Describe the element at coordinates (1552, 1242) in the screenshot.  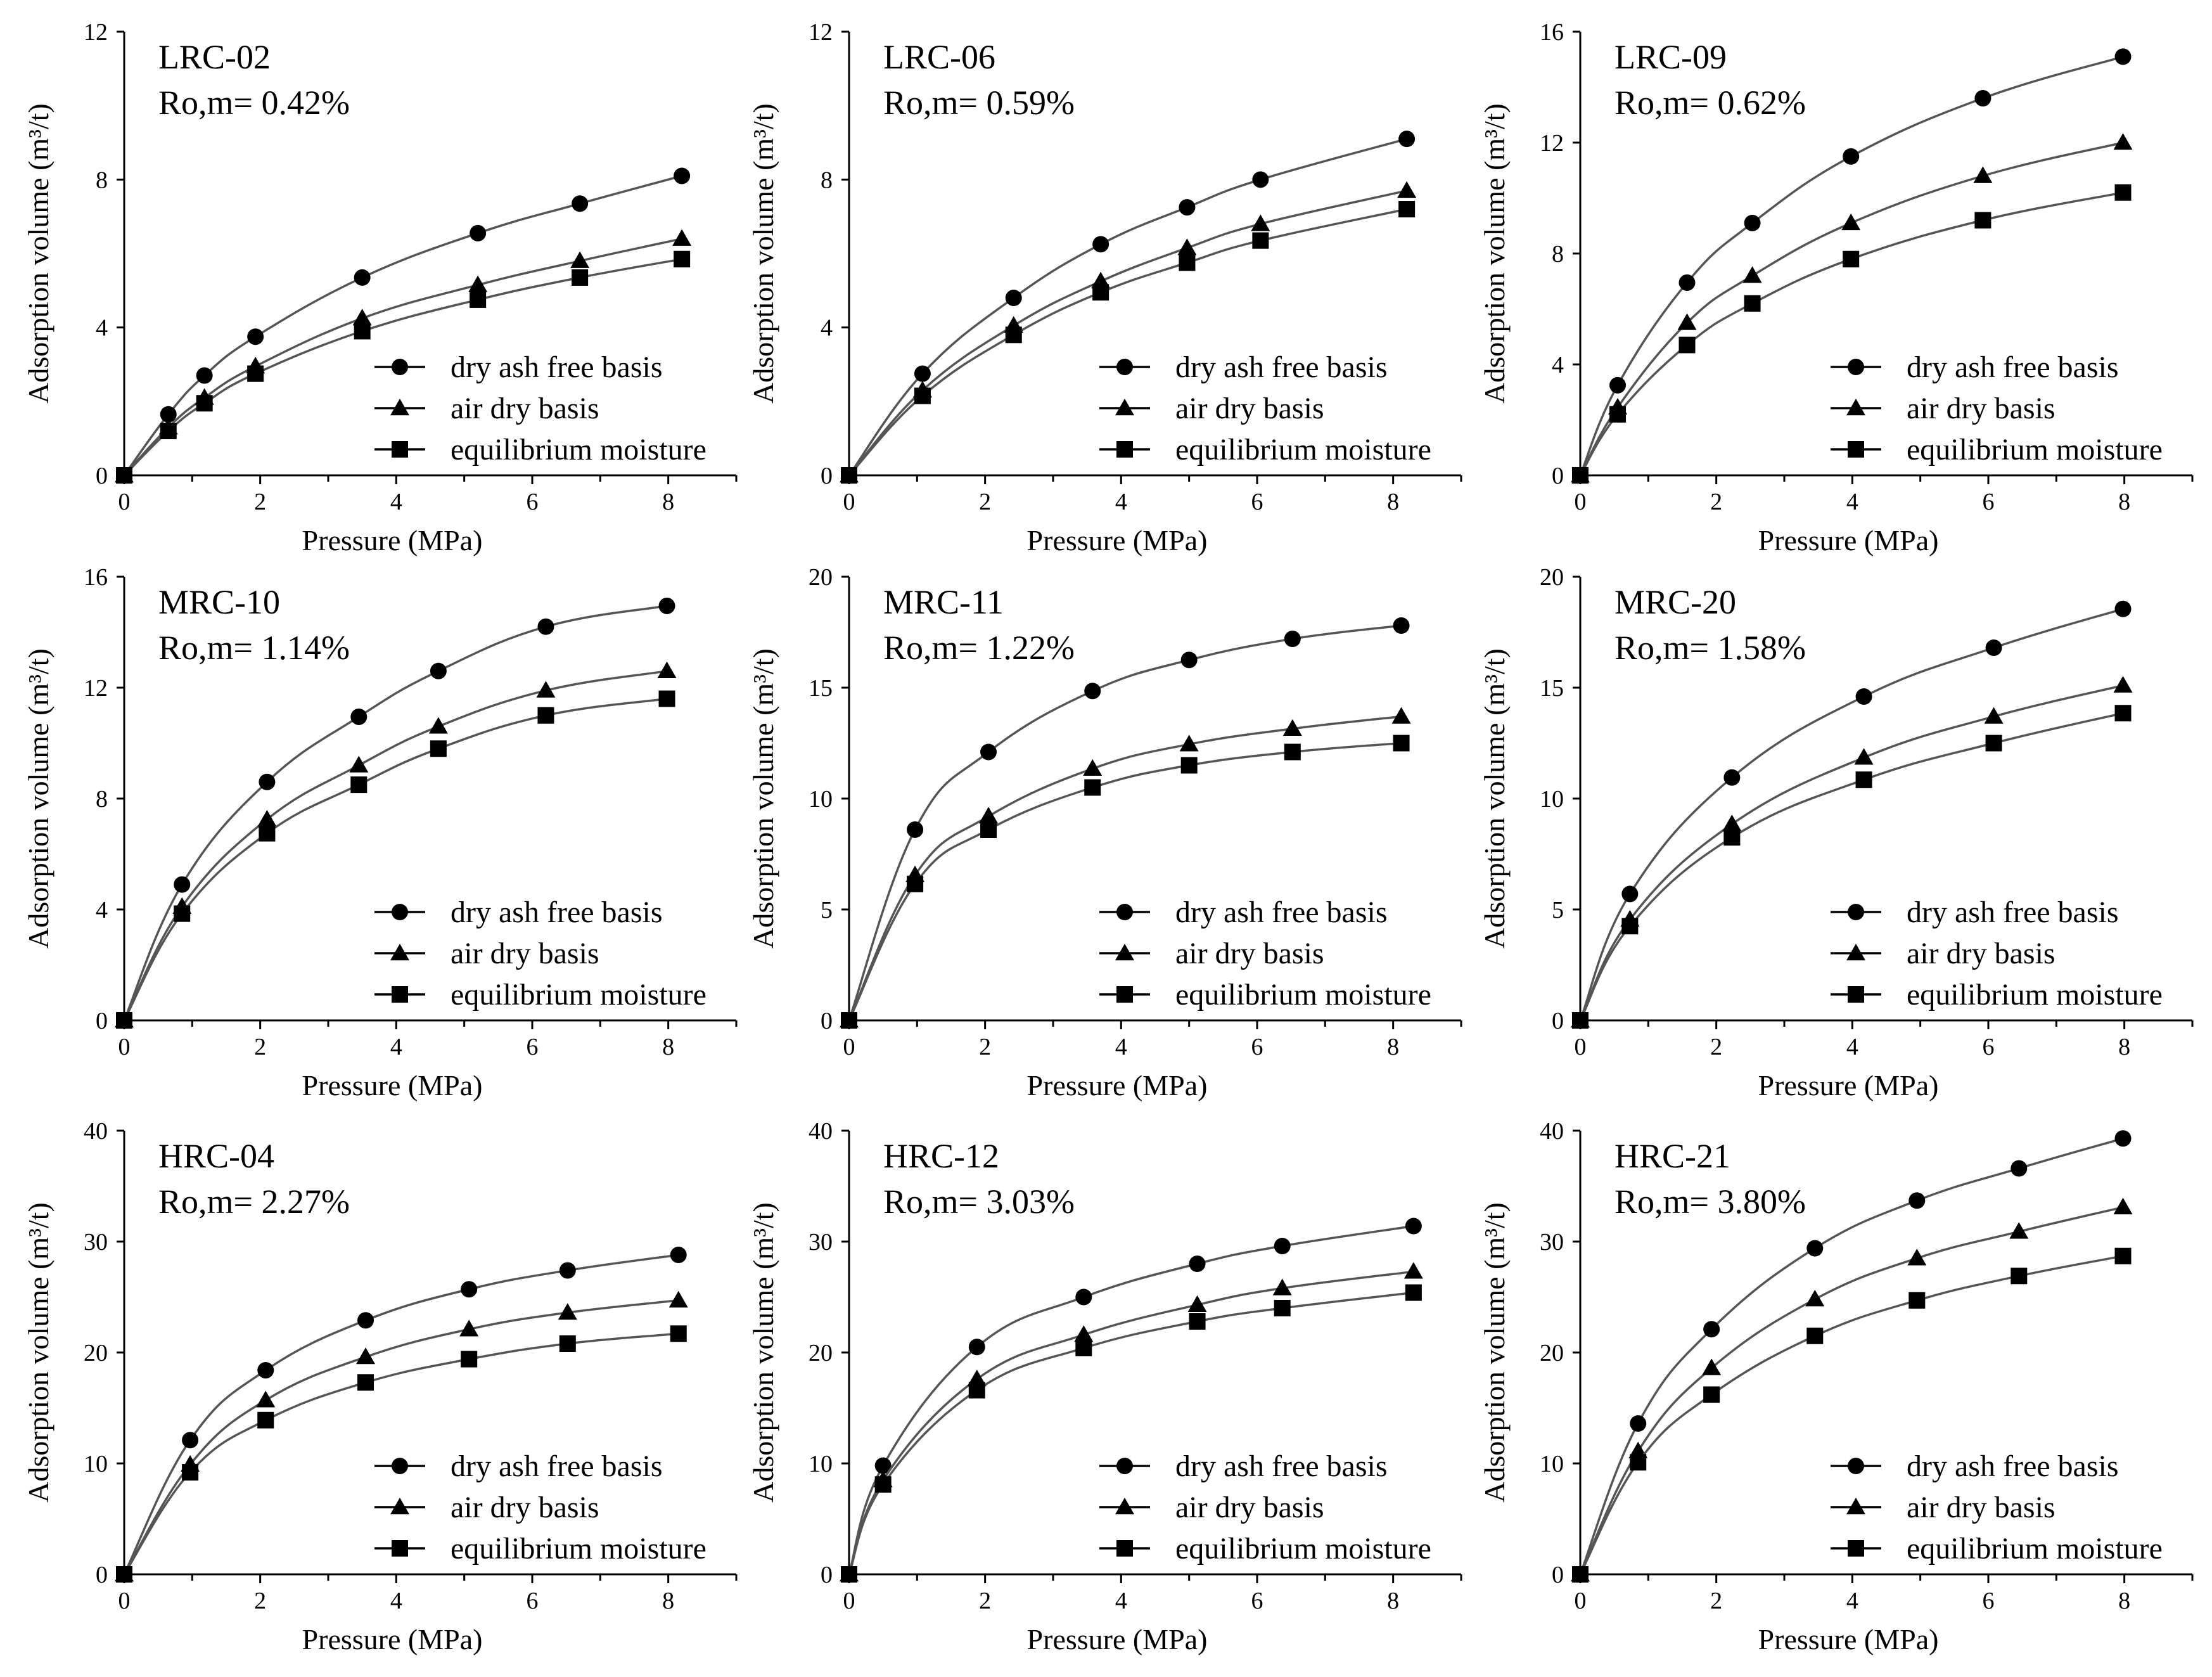
I see `y-tick-label: 30` at that location.